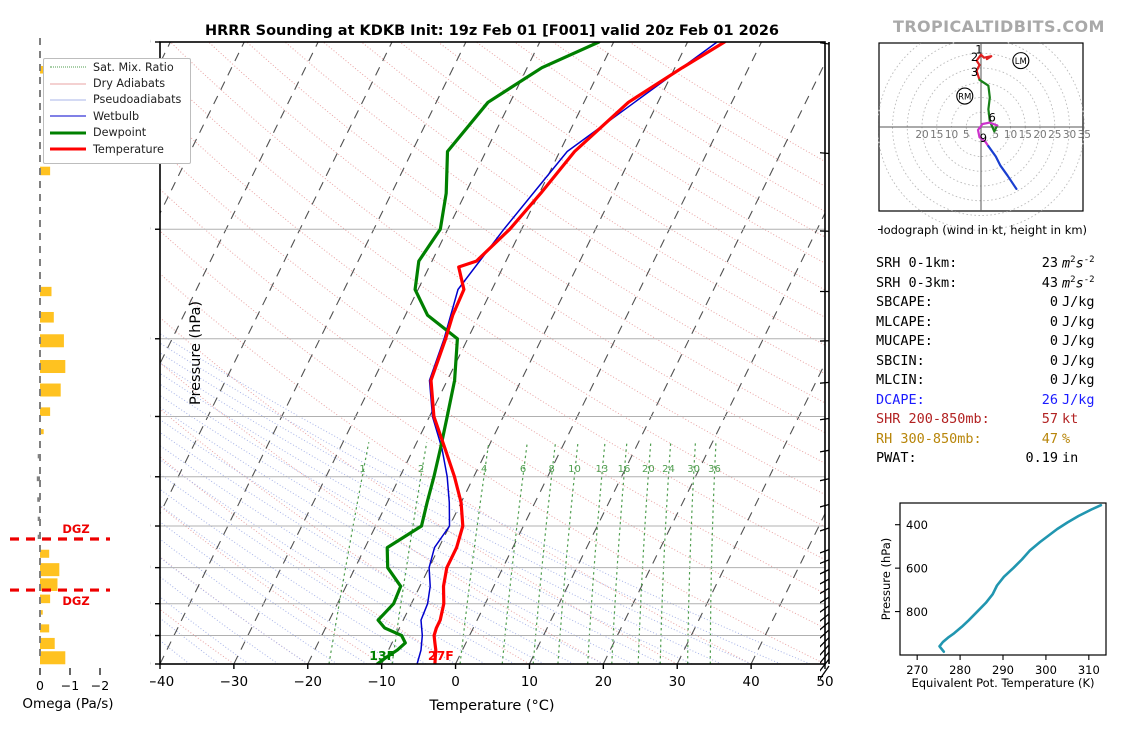 This screenshot has height=748, width=1134. Describe the element at coordinates (648, 469) in the screenshot. I see `mixing-ratio-label: 20` at that location.